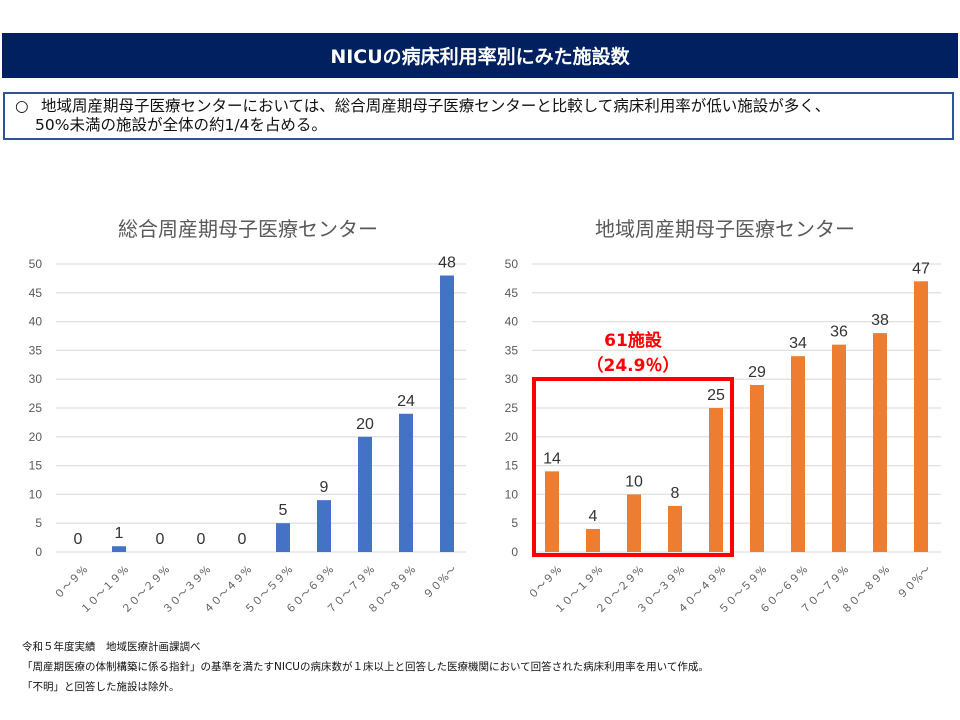  What do you see at coordinates (119, 533) in the screenshot?
I see `data-label: 1` at bounding box center [119, 533].